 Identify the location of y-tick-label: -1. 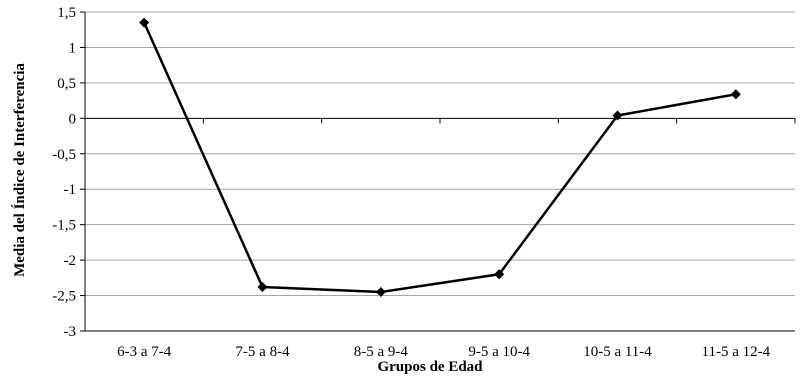
(70, 190).